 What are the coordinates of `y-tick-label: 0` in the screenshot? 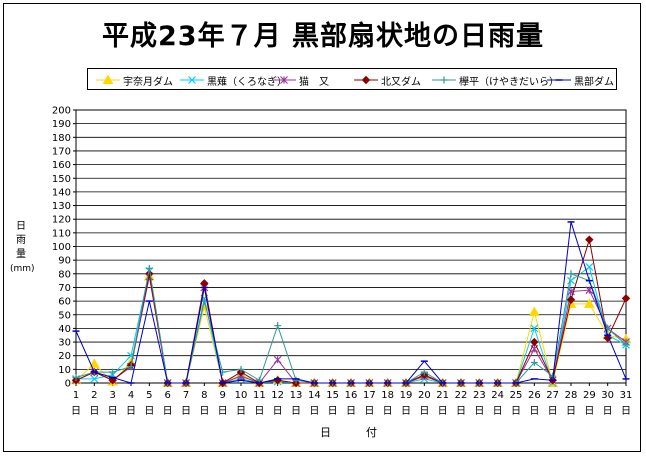 It's located at (68, 384).